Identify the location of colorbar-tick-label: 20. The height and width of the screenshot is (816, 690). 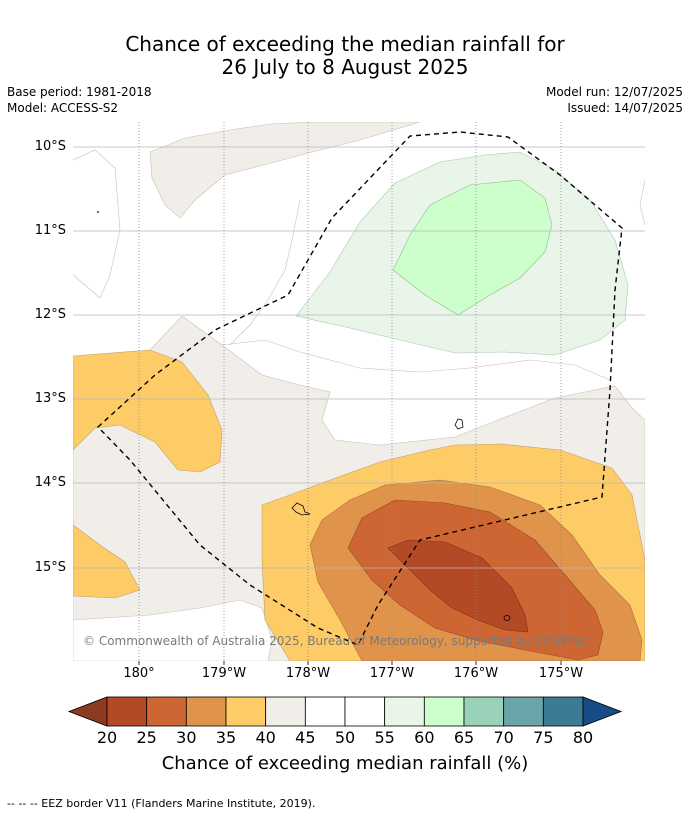
(107, 737).